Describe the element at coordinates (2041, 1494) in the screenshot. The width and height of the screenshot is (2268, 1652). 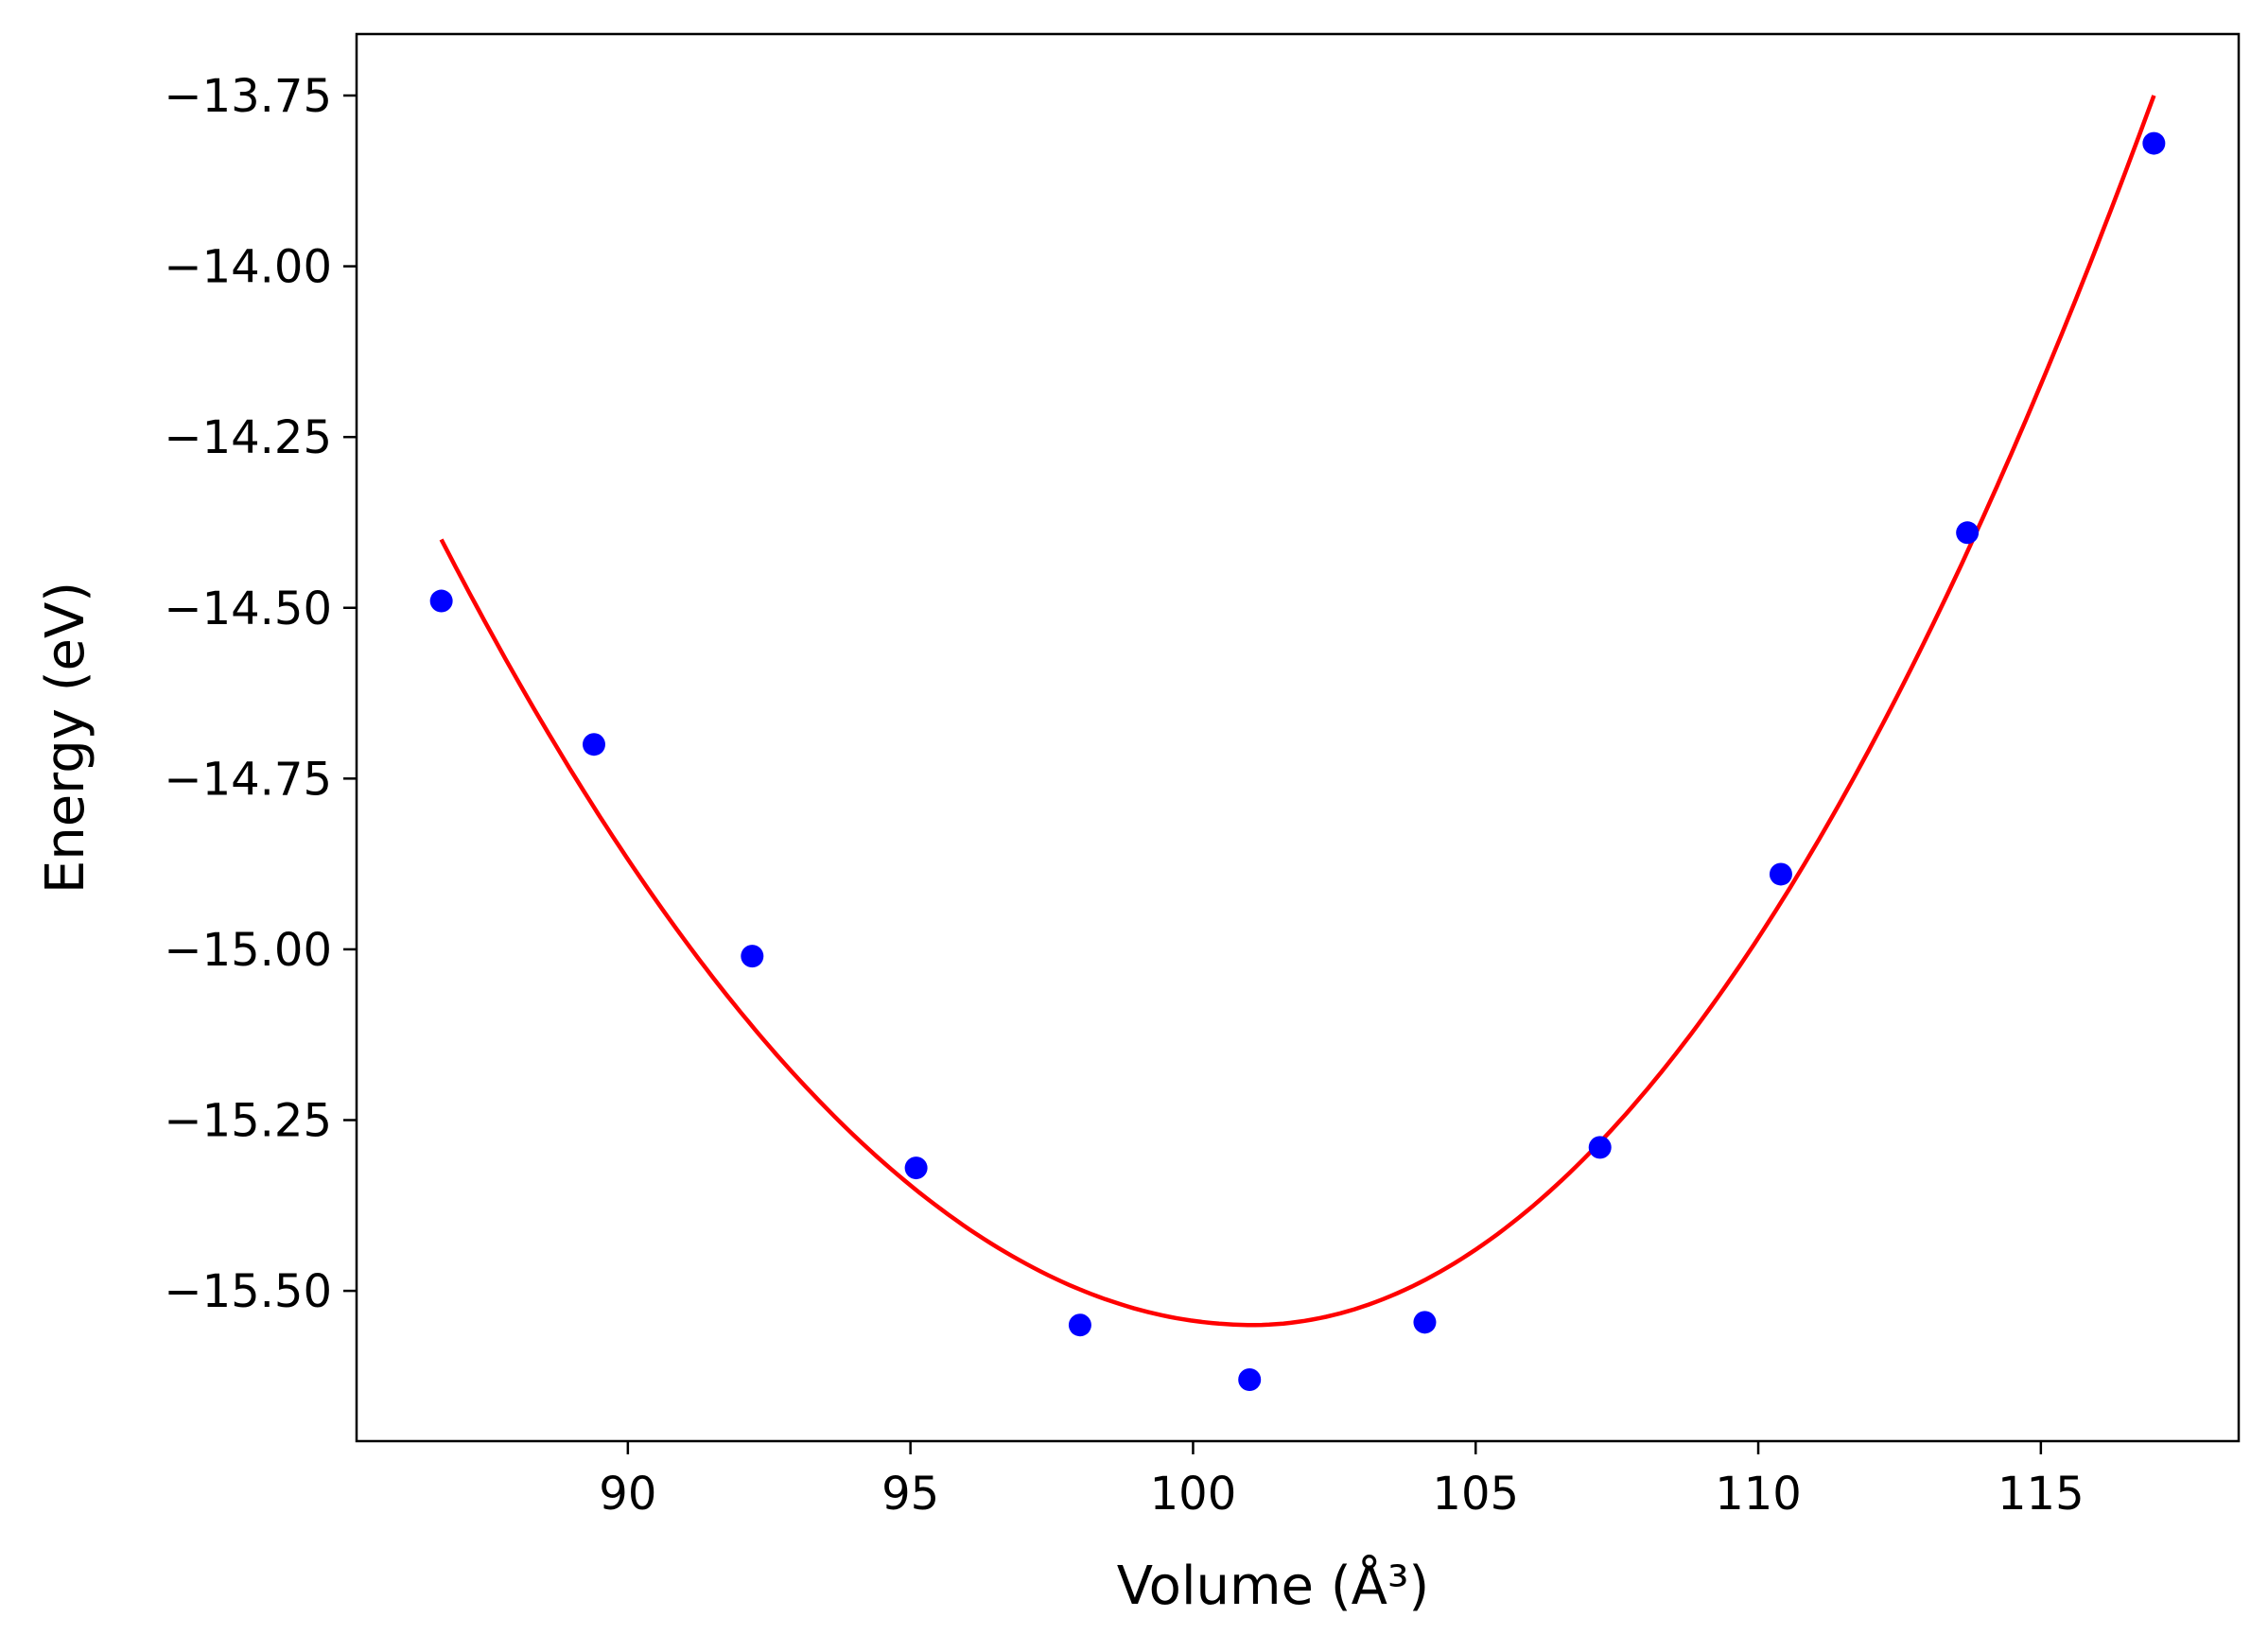
I see `x-tick-label: 115` at that location.